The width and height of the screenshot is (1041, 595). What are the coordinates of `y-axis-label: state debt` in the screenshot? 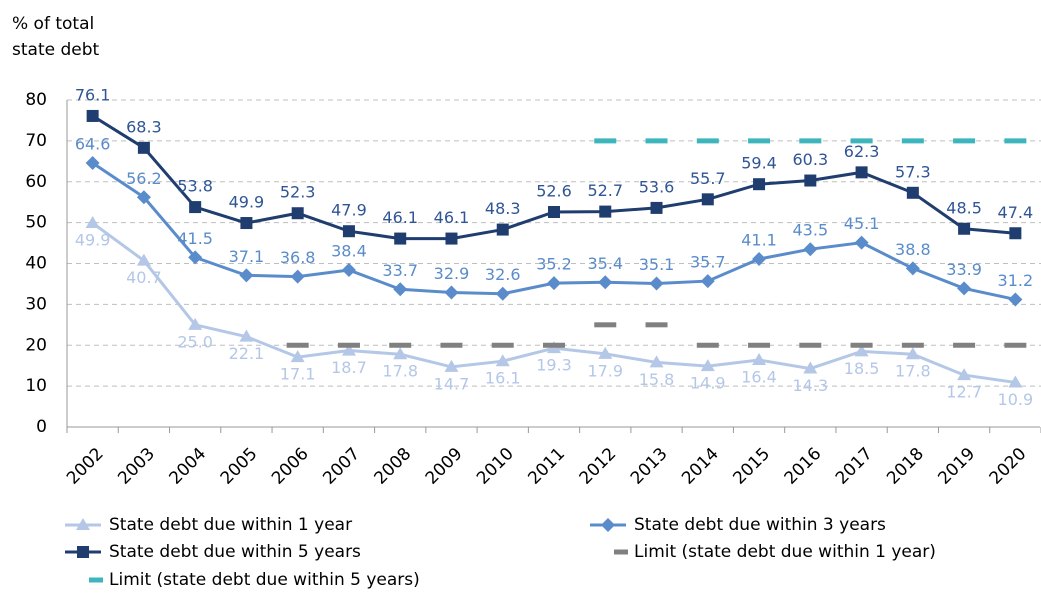 It's located at (56, 50).